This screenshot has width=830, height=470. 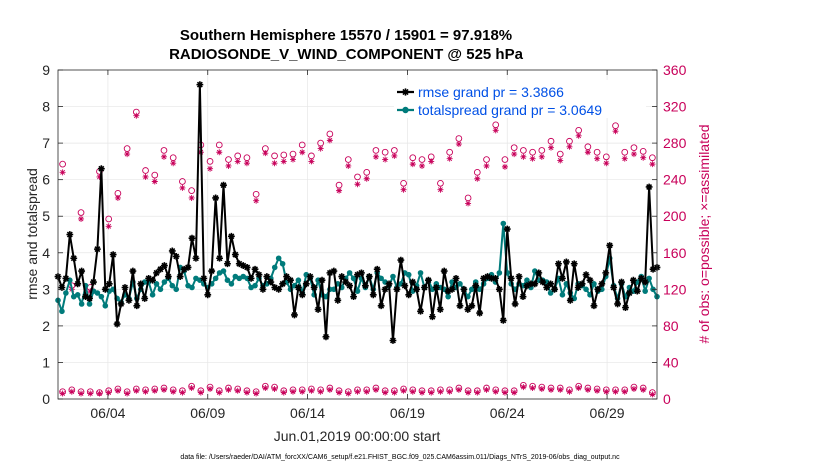 What do you see at coordinates (675, 70) in the screenshot?
I see `y-right-tick-label: 360` at bounding box center [675, 70].